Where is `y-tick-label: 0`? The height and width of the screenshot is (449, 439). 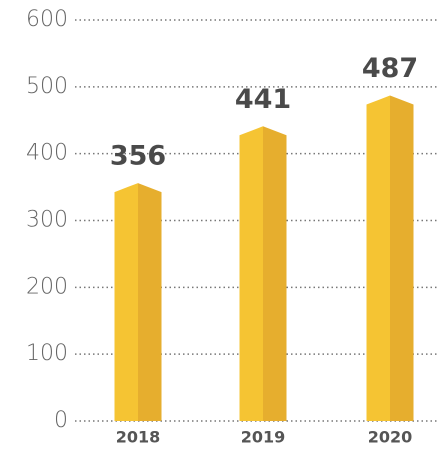
y-tick-label: 0 is located at coordinates (61, 420).